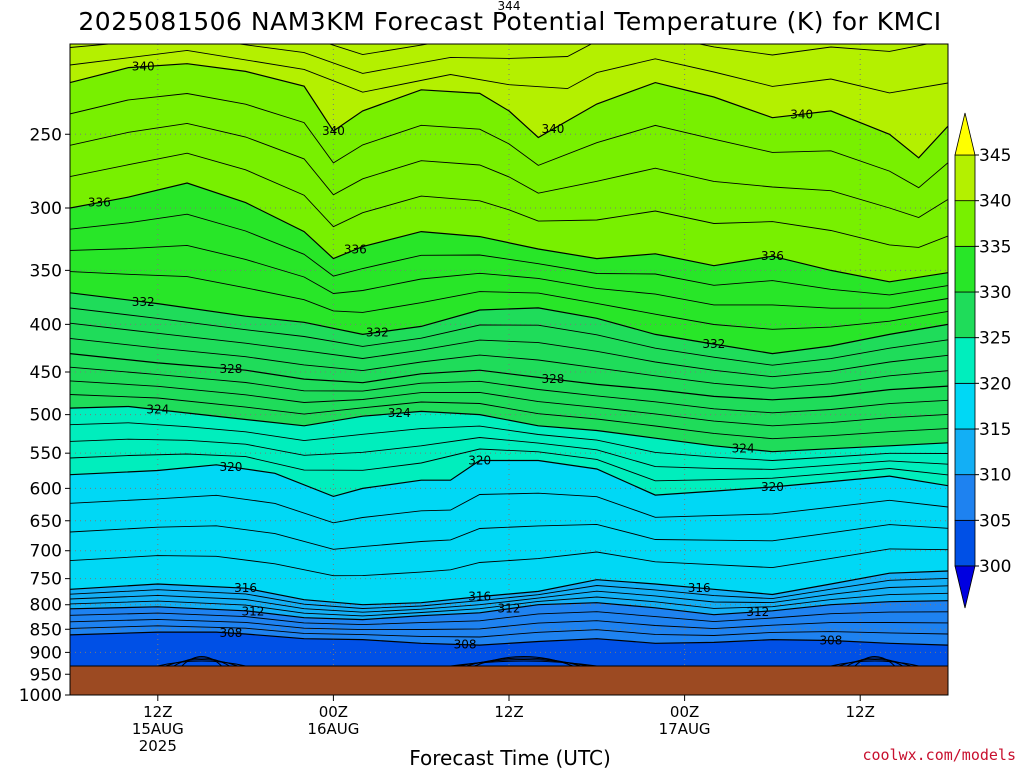 Image resolution: width=1024 pixels, height=768 pixels. I want to click on colorbar-bottom-arrow, so click(965, 587).